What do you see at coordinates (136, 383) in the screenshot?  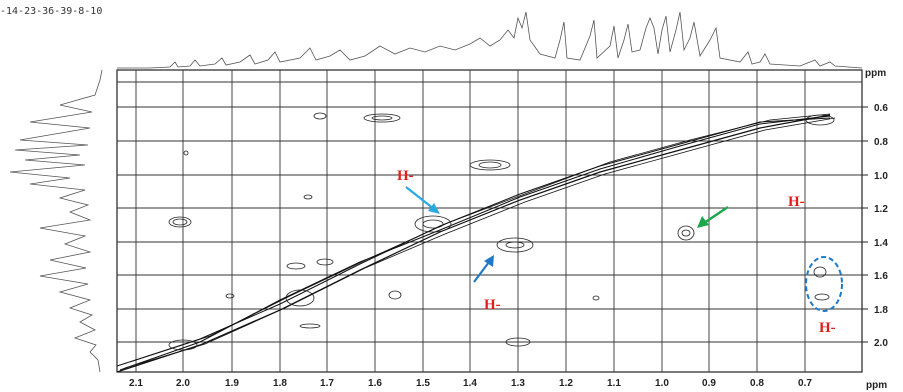 I see `x-tick-label: 2.1` at bounding box center [136, 383].